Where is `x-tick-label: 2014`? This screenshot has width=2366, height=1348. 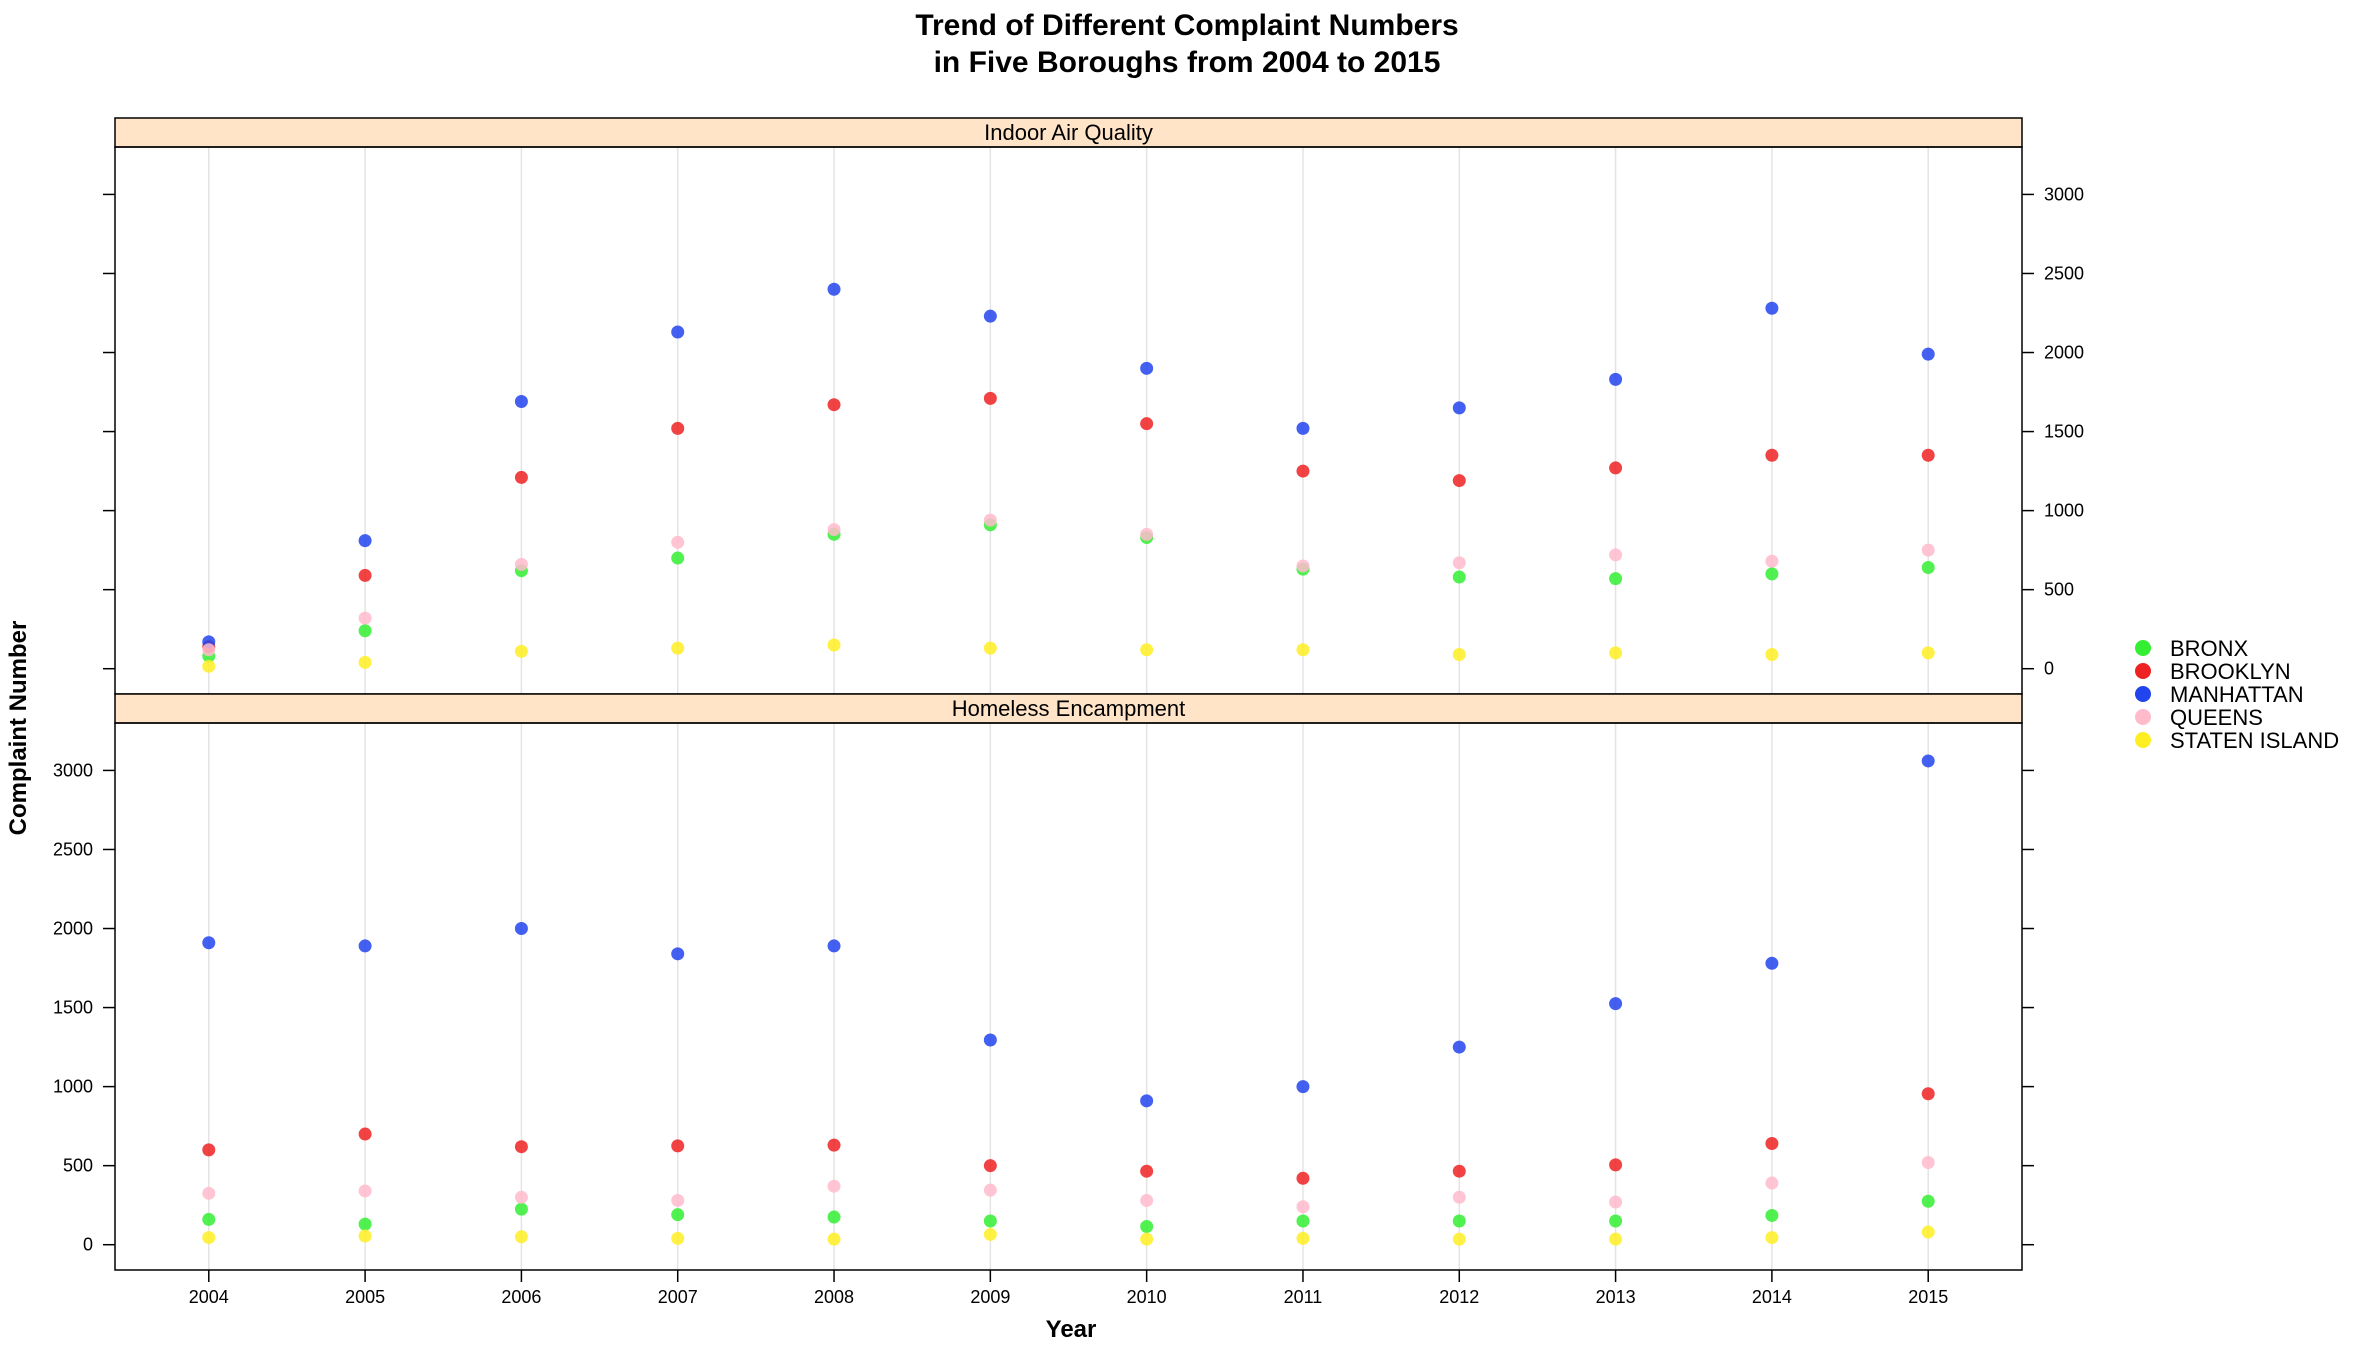
x-tick-label: 2014 is located at coordinates (1772, 1297).